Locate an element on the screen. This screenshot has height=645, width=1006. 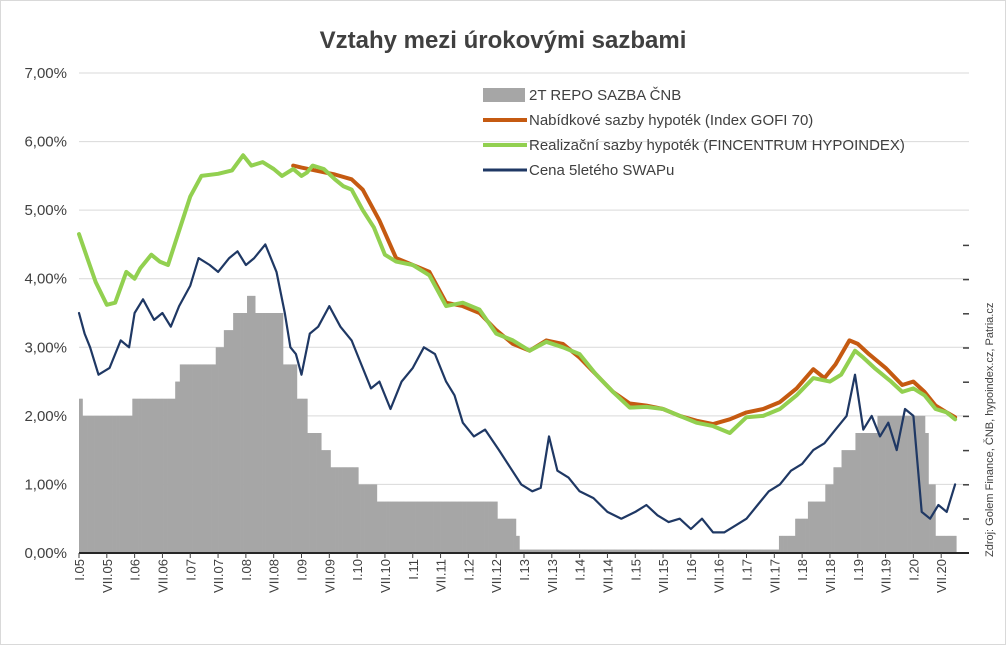
y-tick-label: 3,00% is located at coordinates (45, 347).